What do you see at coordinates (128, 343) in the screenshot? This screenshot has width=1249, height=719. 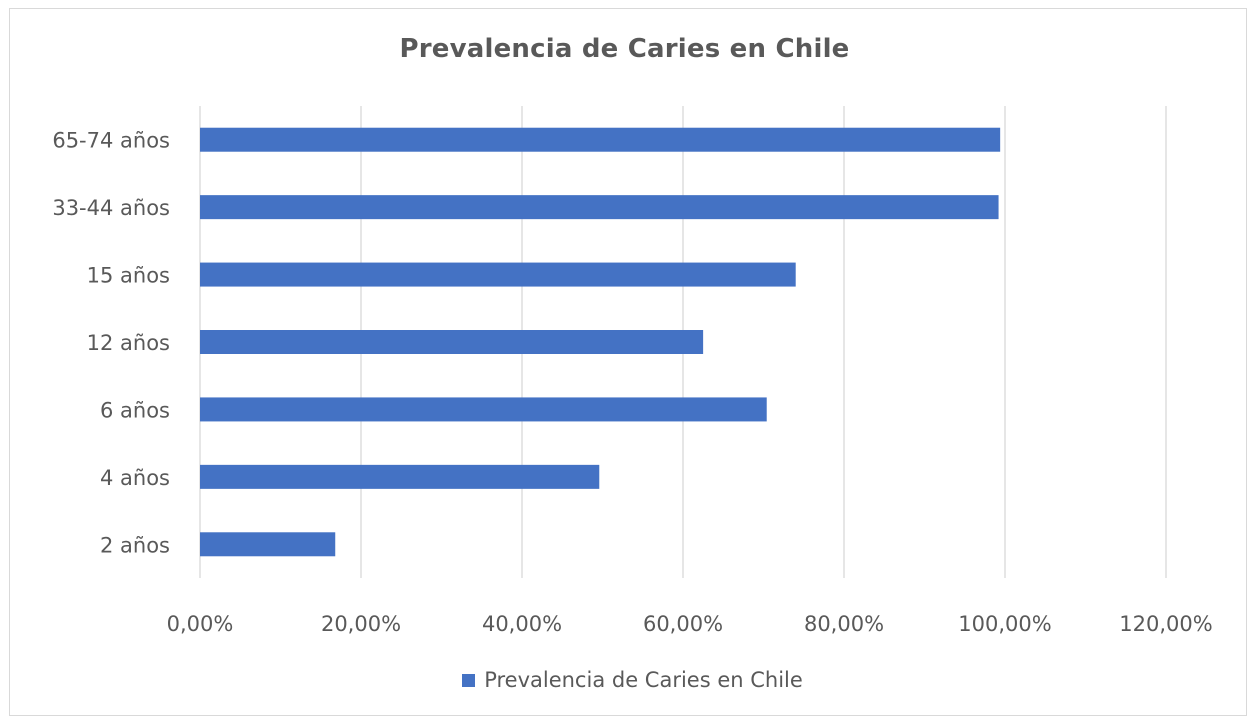 I see `y-tick-label: 12 años` at bounding box center [128, 343].